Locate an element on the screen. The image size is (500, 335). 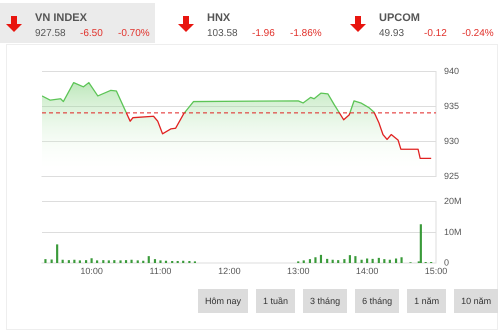
y-tick-label: 0 is located at coordinates (447, 263).